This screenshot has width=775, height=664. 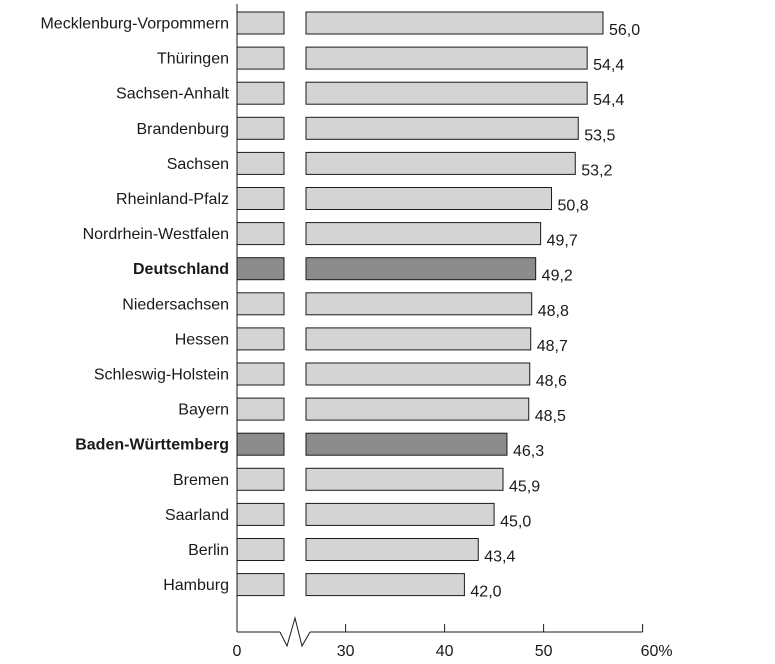 I want to click on bar-bayern, so click(x=417, y=409).